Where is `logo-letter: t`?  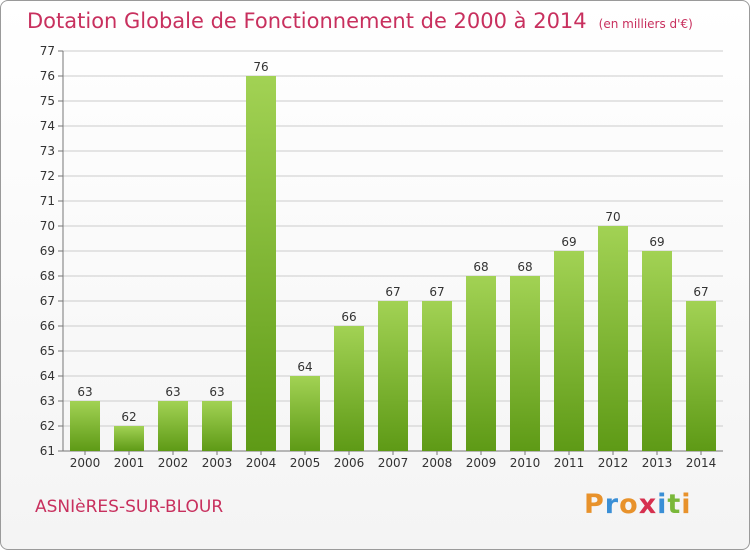
logo-letter: t is located at coordinates (674, 504).